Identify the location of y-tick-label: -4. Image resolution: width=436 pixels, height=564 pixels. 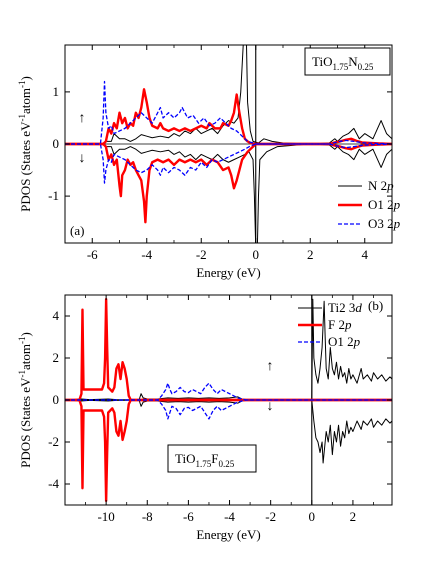
(53, 483).